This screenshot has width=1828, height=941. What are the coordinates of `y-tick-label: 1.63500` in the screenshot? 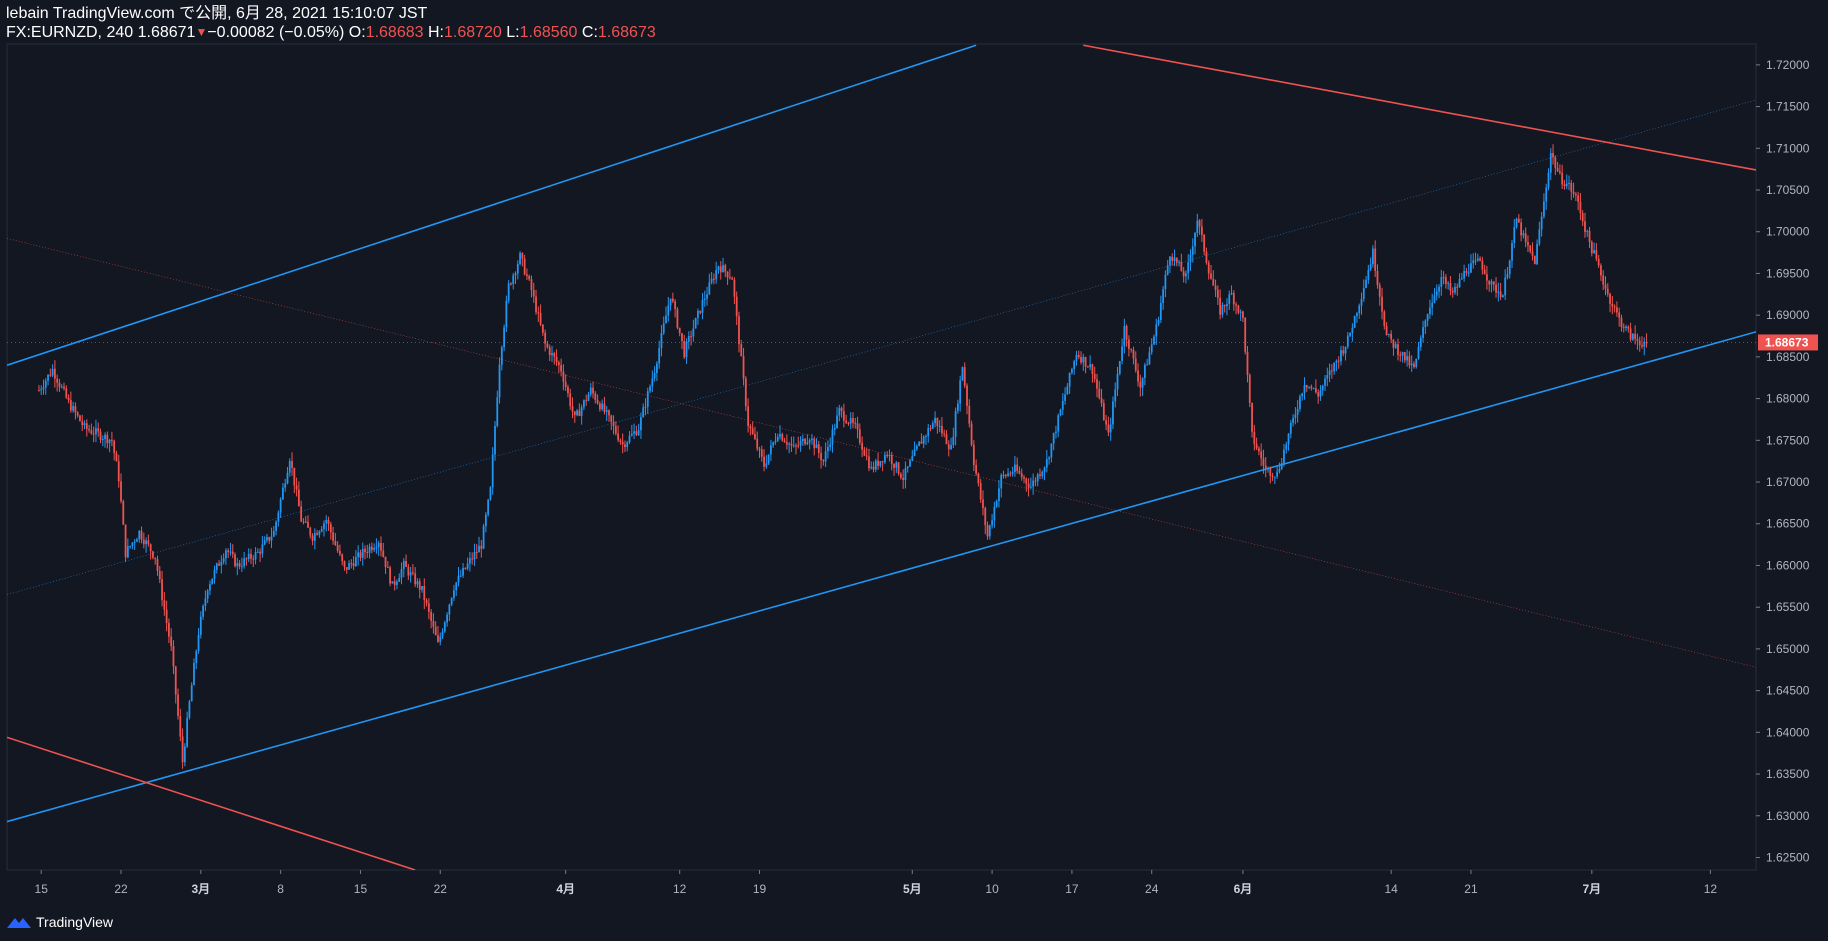 It's located at (1788, 774).